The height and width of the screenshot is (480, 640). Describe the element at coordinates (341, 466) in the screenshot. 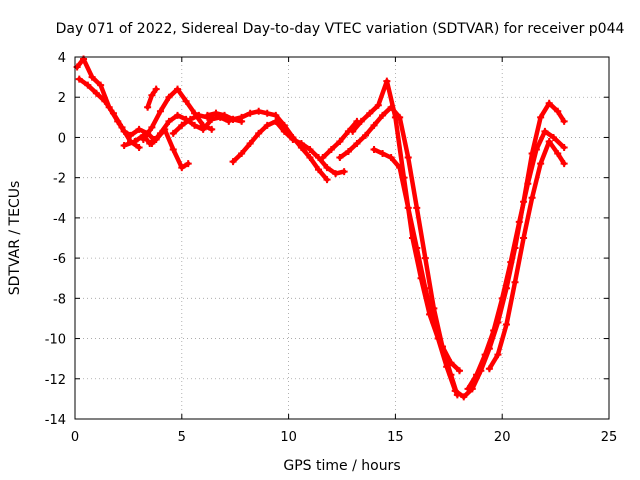

I see `x-axis-label: GPS time / hours` at that location.